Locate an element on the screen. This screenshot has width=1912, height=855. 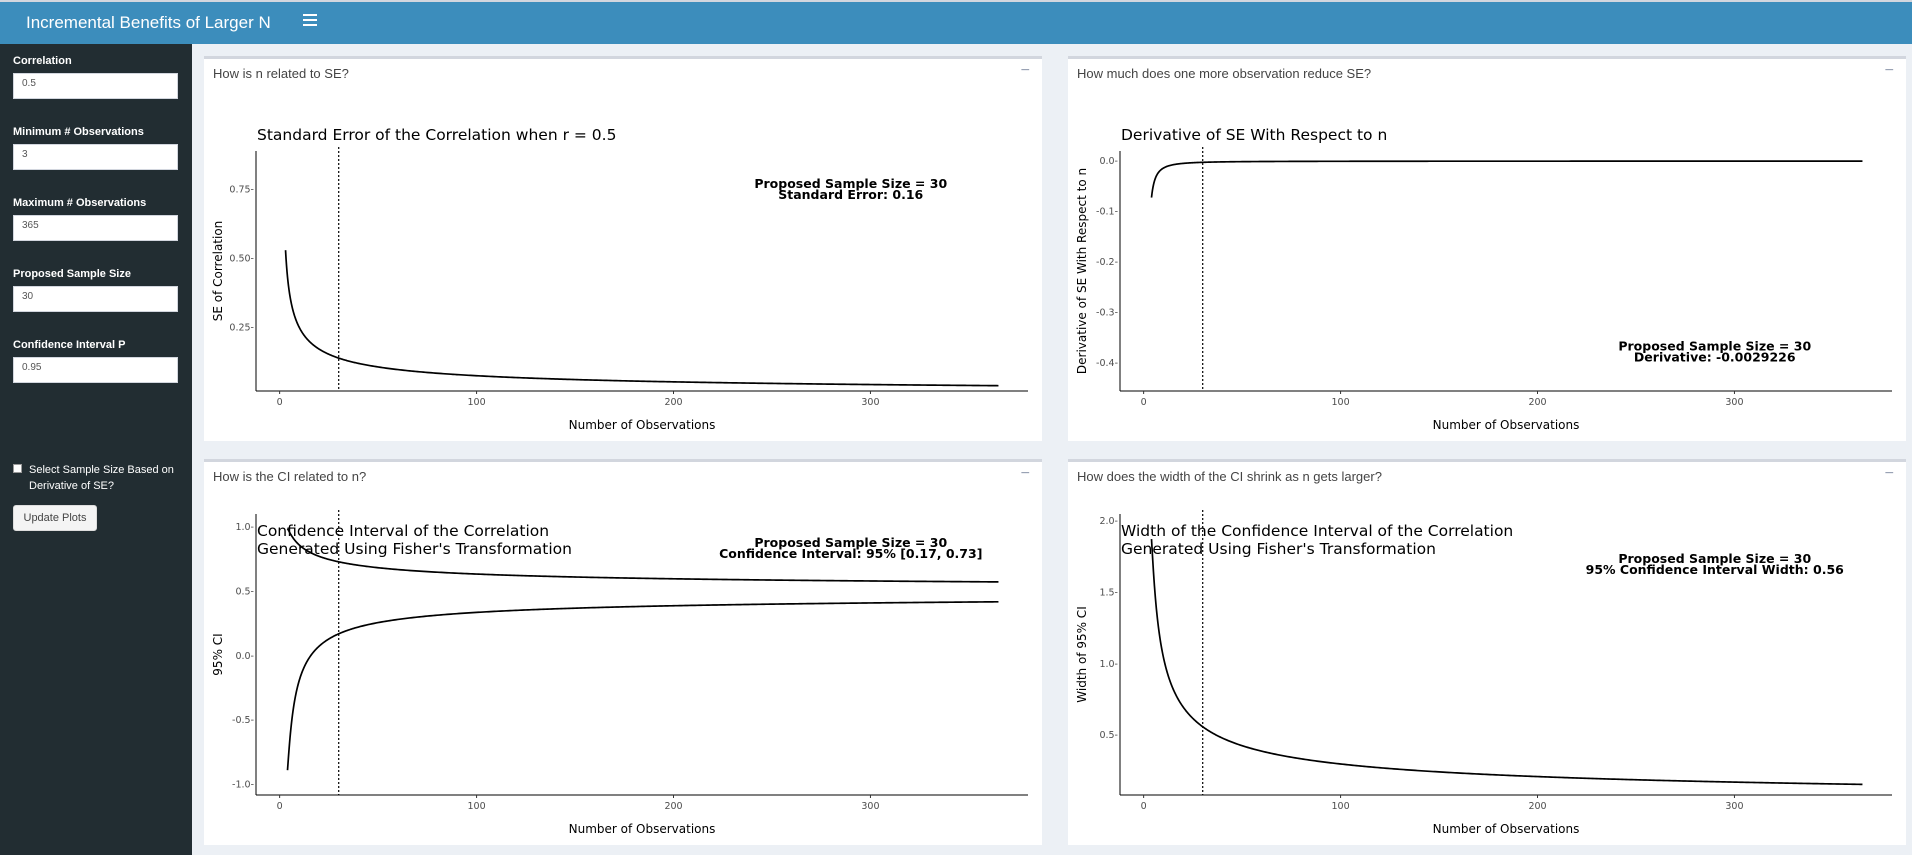
y-tick-label: -0.4- is located at coordinates (1107, 363).